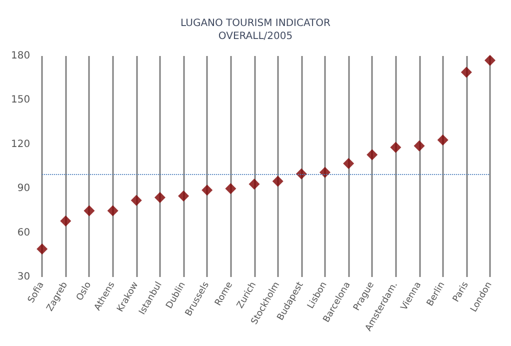 The height and width of the screenshot is (346, 511). I want to click on y-tick-label: 180, so click(20, 56).